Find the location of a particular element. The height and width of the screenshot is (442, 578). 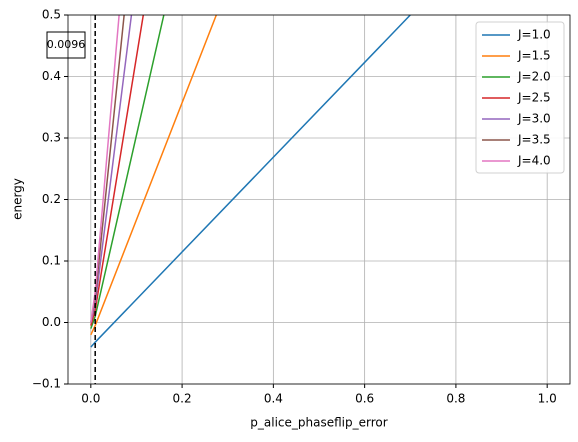

annotation: 0.0096 is located at coordinates (66, 44).